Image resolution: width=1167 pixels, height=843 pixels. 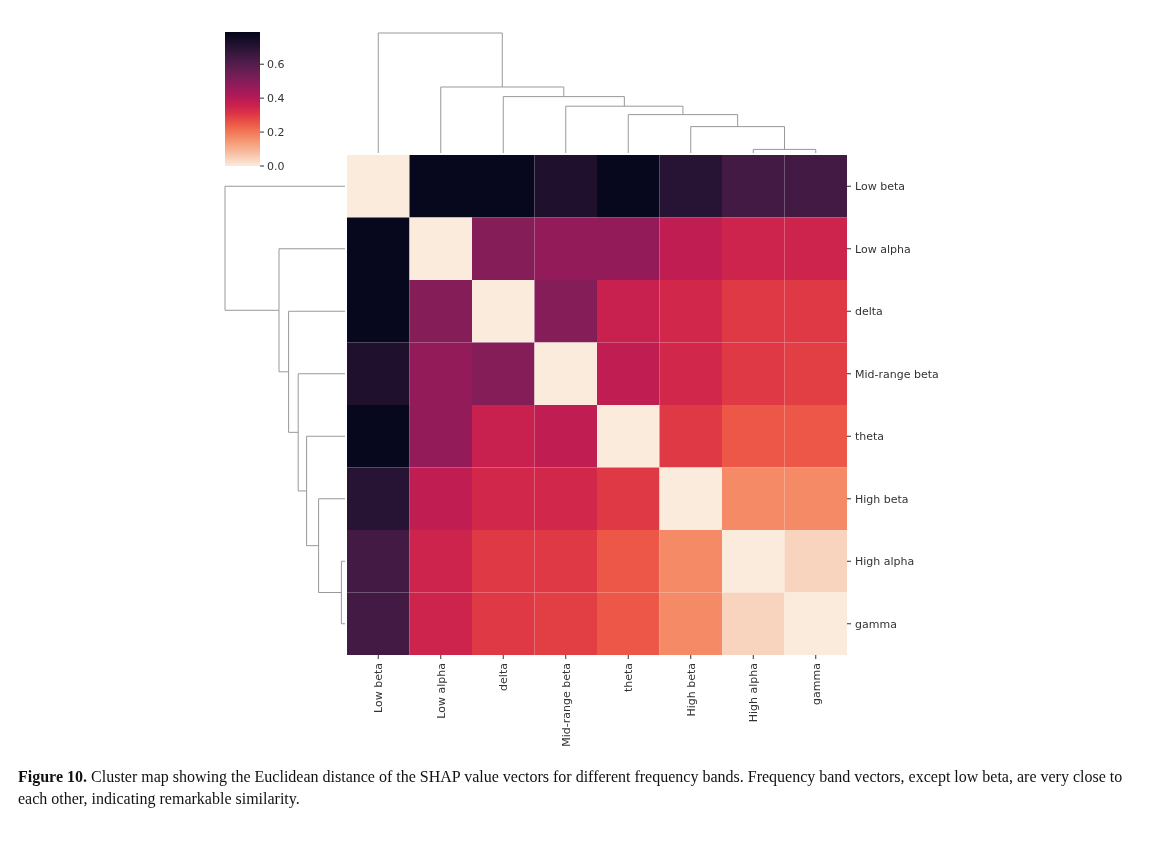 What do you see at coordinates (629, 678) in the screenshot?
I see `x-tick-label: theta` at bounding box center [629, 678].